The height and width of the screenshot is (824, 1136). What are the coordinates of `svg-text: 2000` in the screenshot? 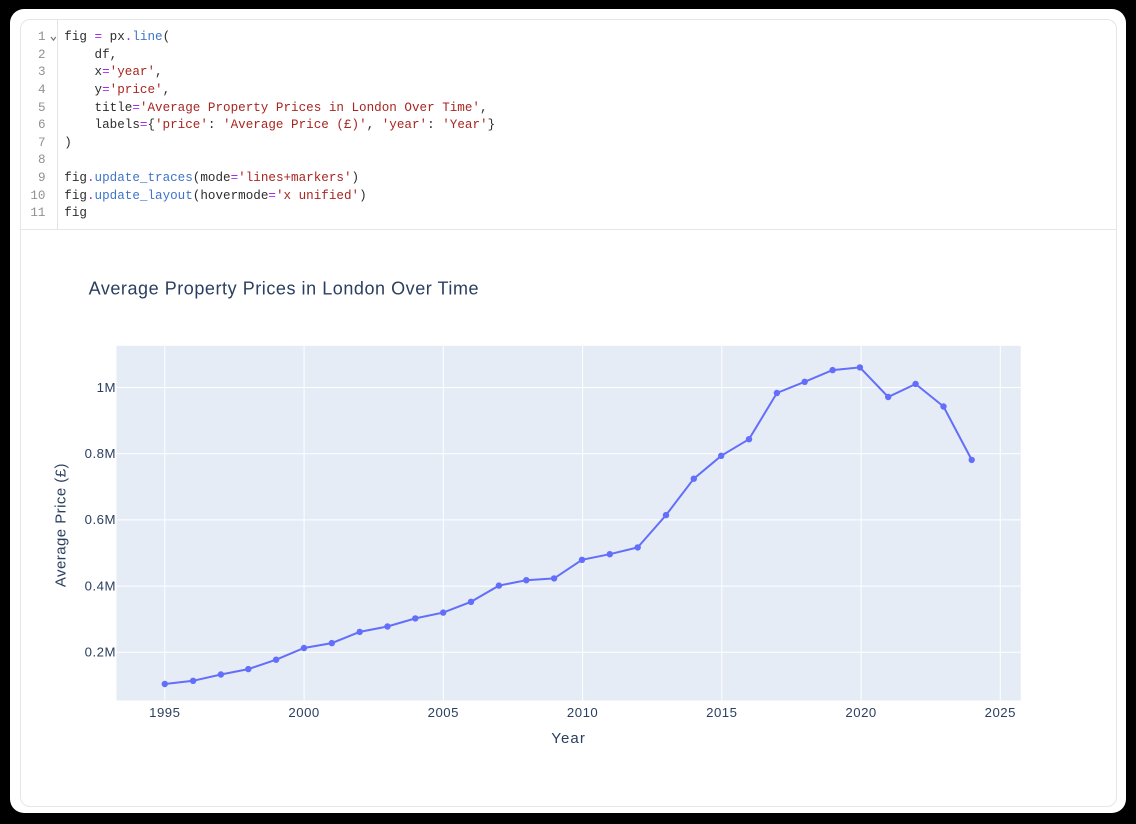 It's located at (303, 712).